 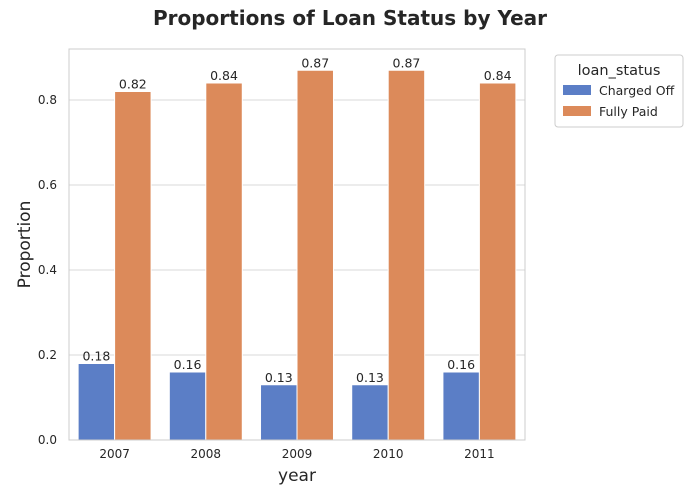 I want to click on y-axis-label: Proportion, so click(x=25, y=245).